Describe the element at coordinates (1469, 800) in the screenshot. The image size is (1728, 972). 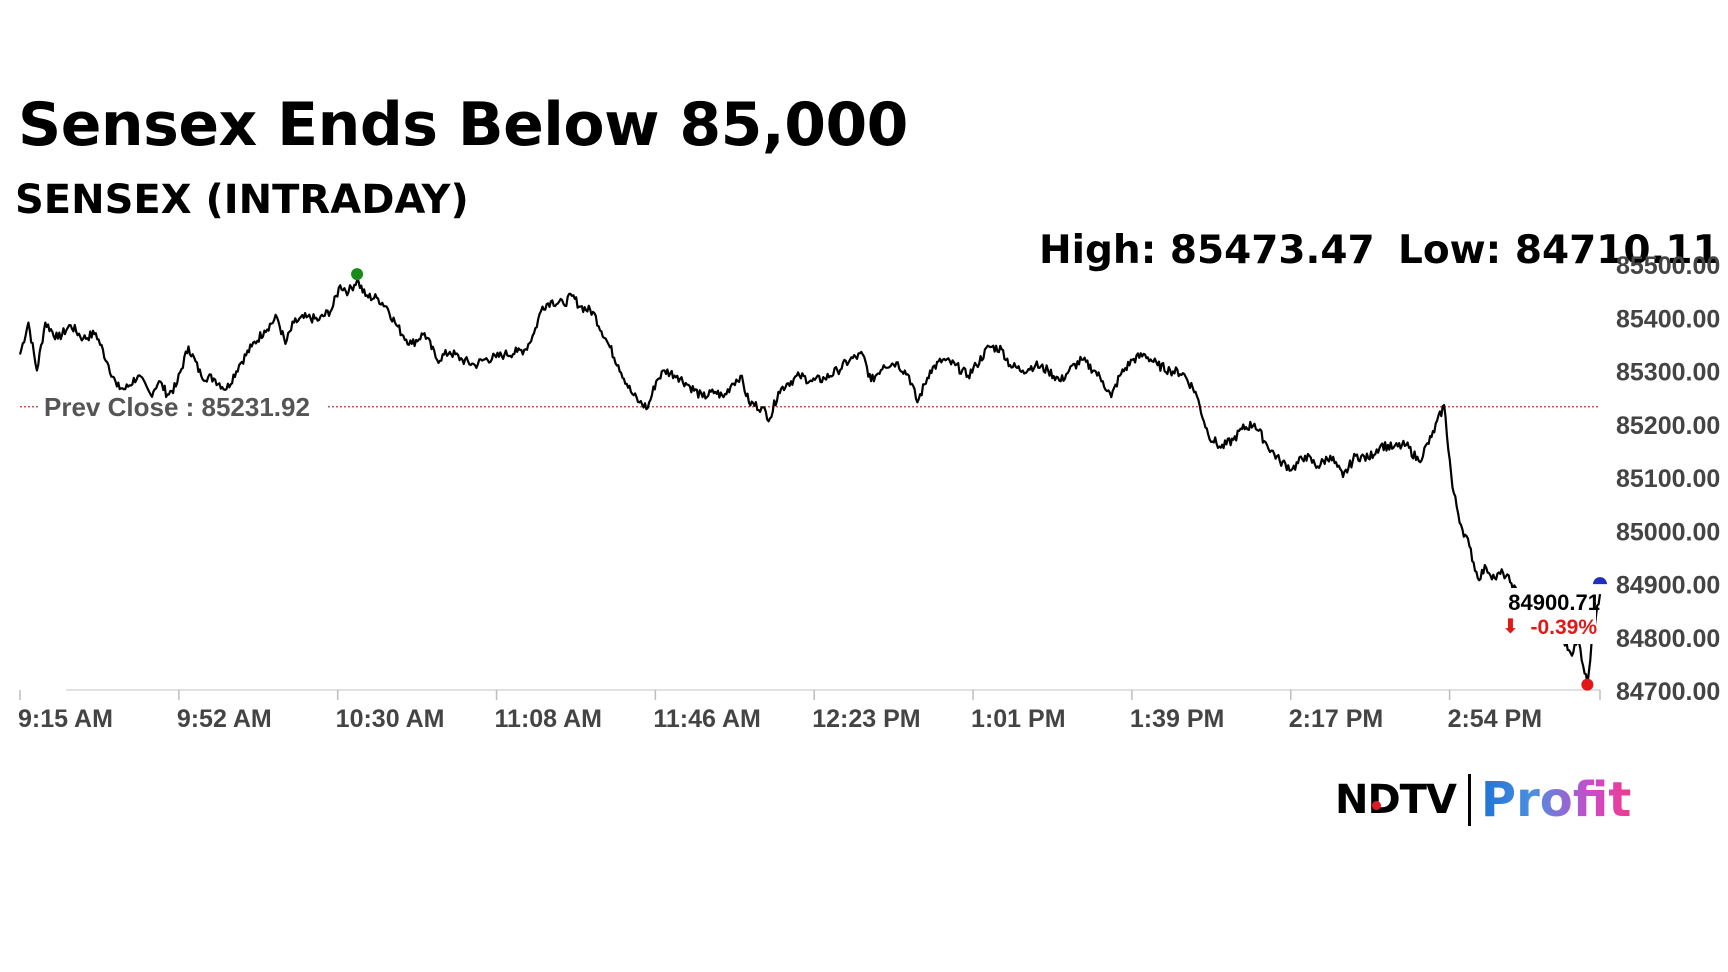
I see `logo-divider` at that location.